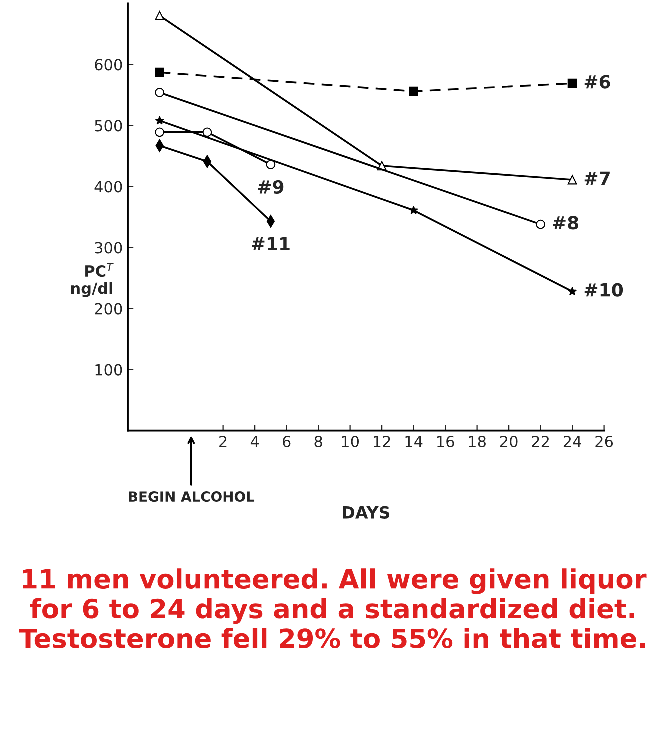 The width and height of the screenshot is (667, 729). What do you see at coordinates (604, 290) in the screenshot?
I see `series-label: #10` at bounding box center [604, 290].